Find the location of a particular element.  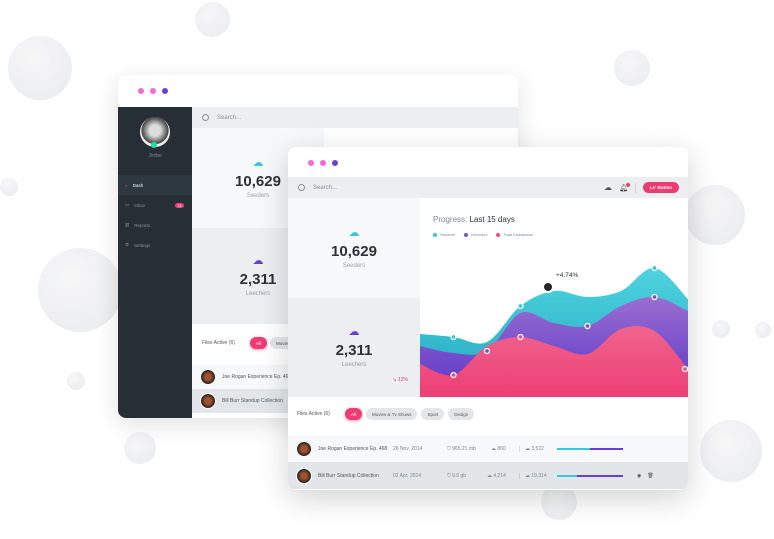

user-name: Jimbo is located at coordinates (155, 156).